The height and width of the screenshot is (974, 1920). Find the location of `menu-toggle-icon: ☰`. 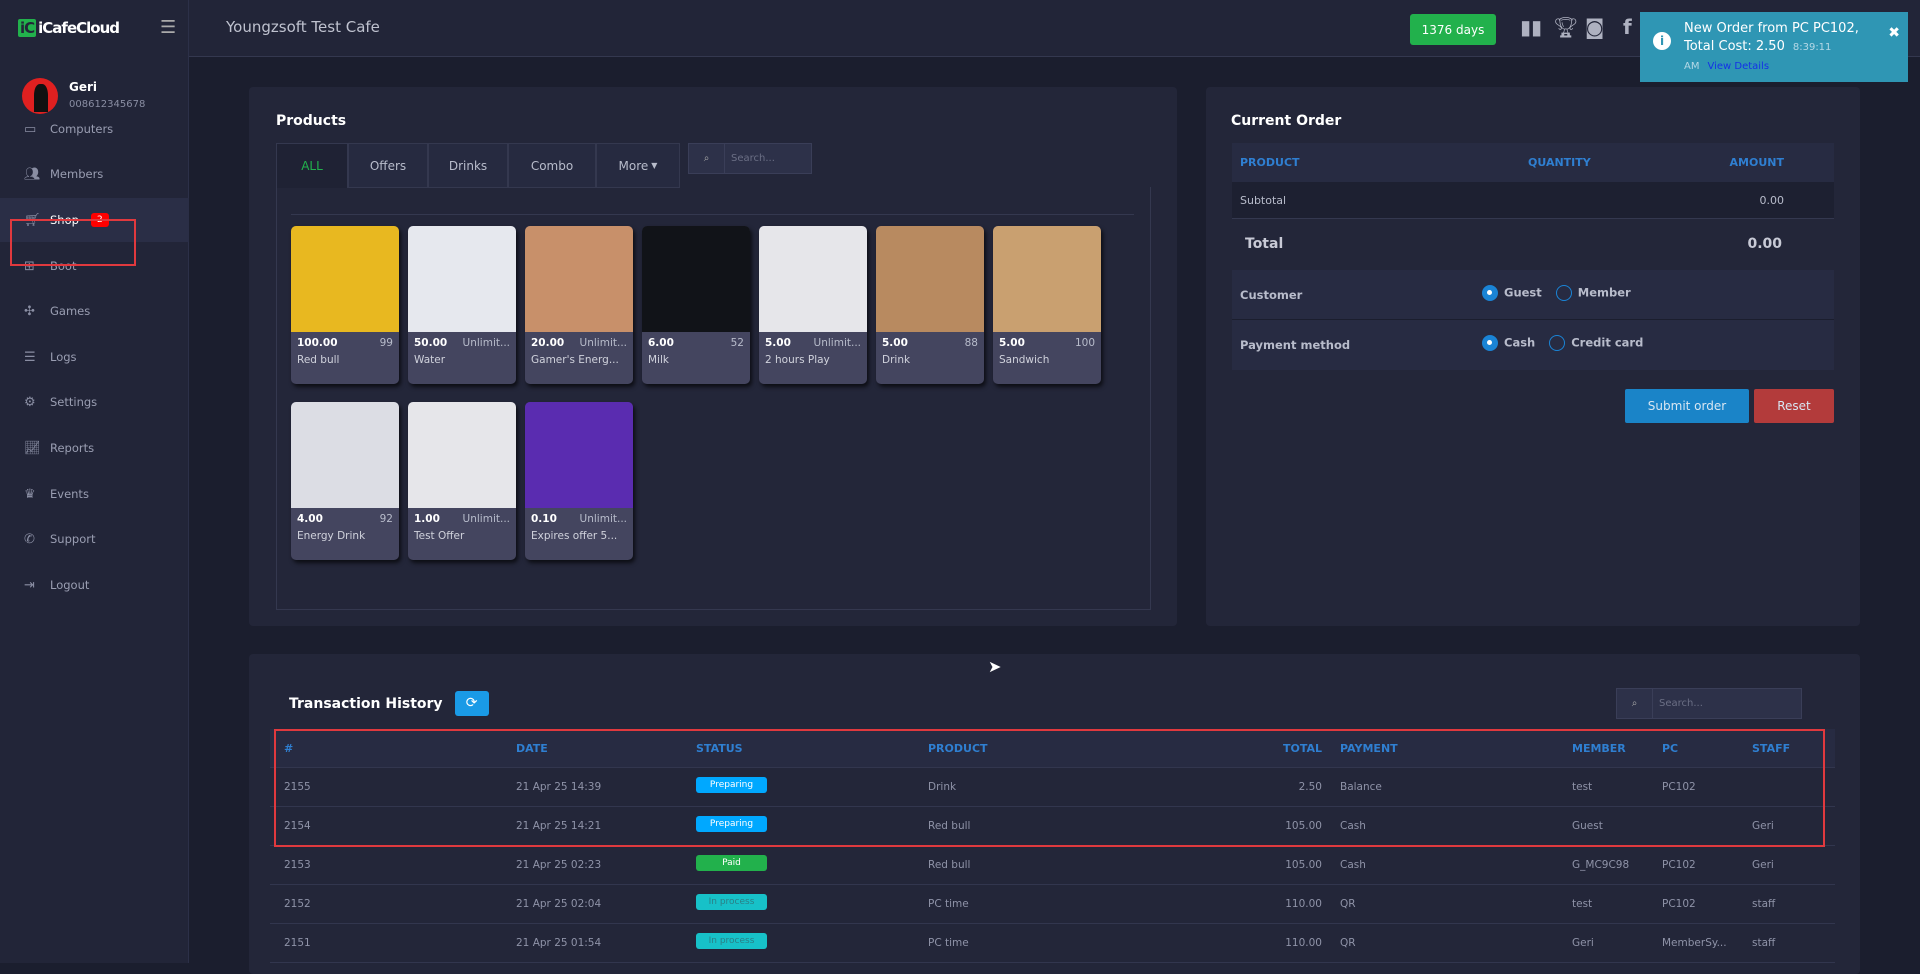

menu-toggle-icon: ☰ is located at coordinates (168, 27).